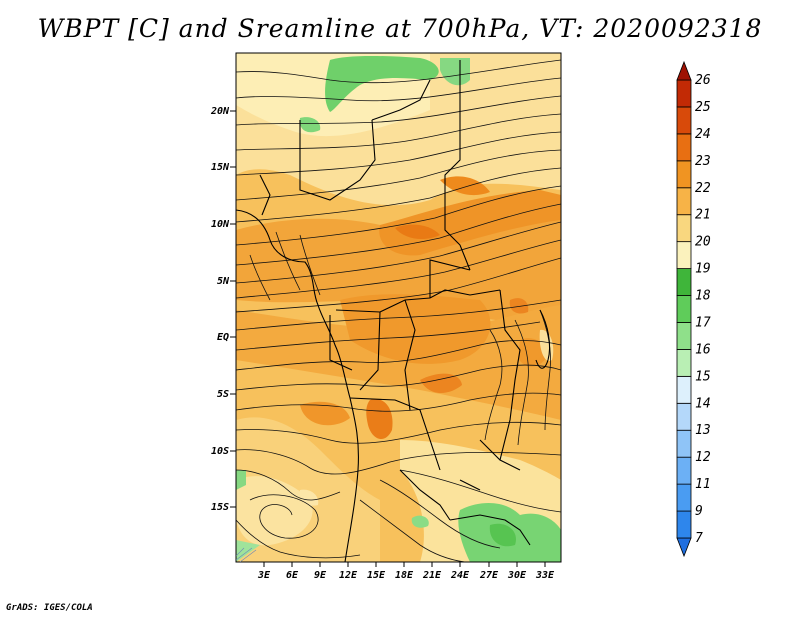 This screenshot has height=618, width=800. I want to click on colorbar: 7 9 11 12 13 14 15 16 17 18 19 20 21 22 23 24 25 26, so click(693, 309).